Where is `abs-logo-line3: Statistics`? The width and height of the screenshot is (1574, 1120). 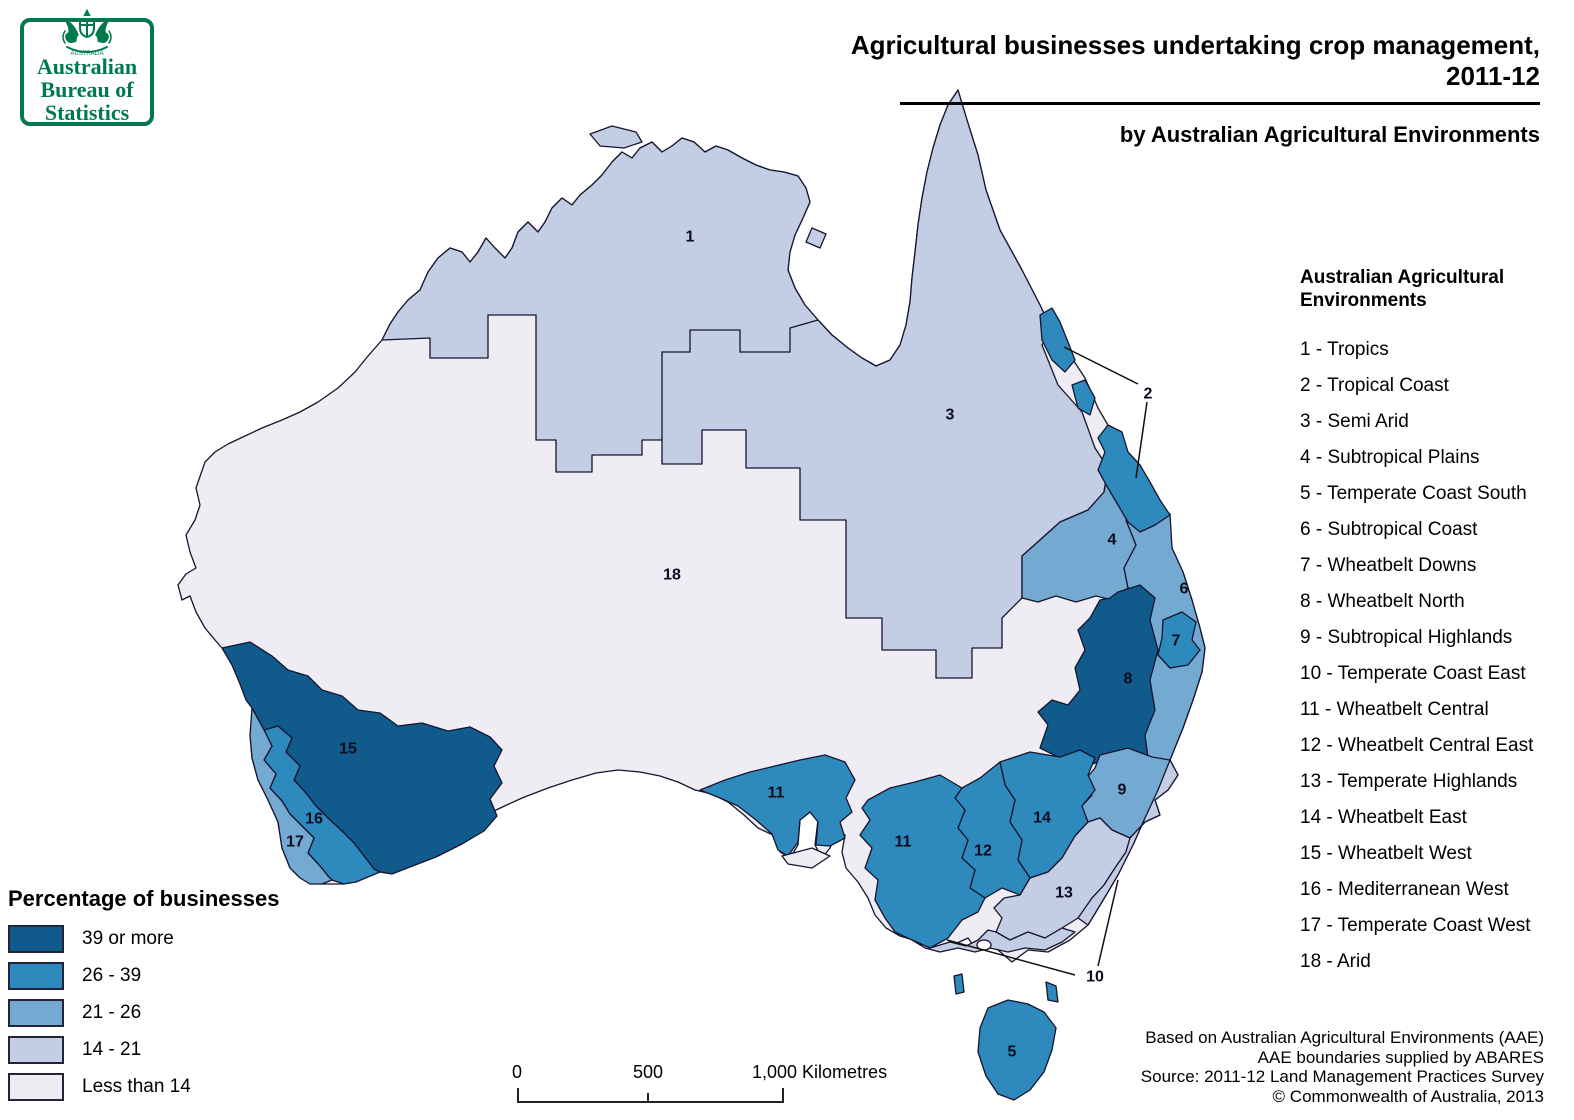 abs-logo-line3: Statistics is located at coordinates (87, 112).